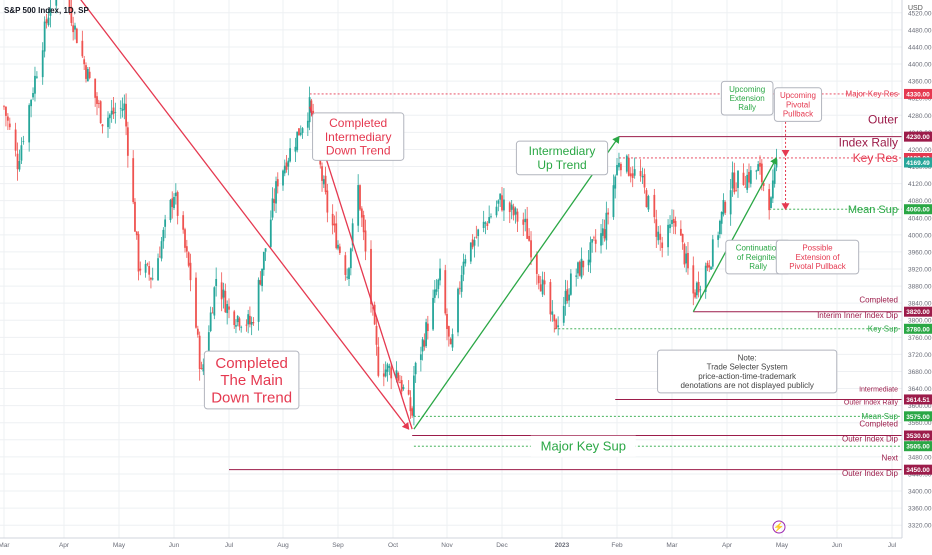  I want to click on price-label: 3505.00, so click(918, 447).